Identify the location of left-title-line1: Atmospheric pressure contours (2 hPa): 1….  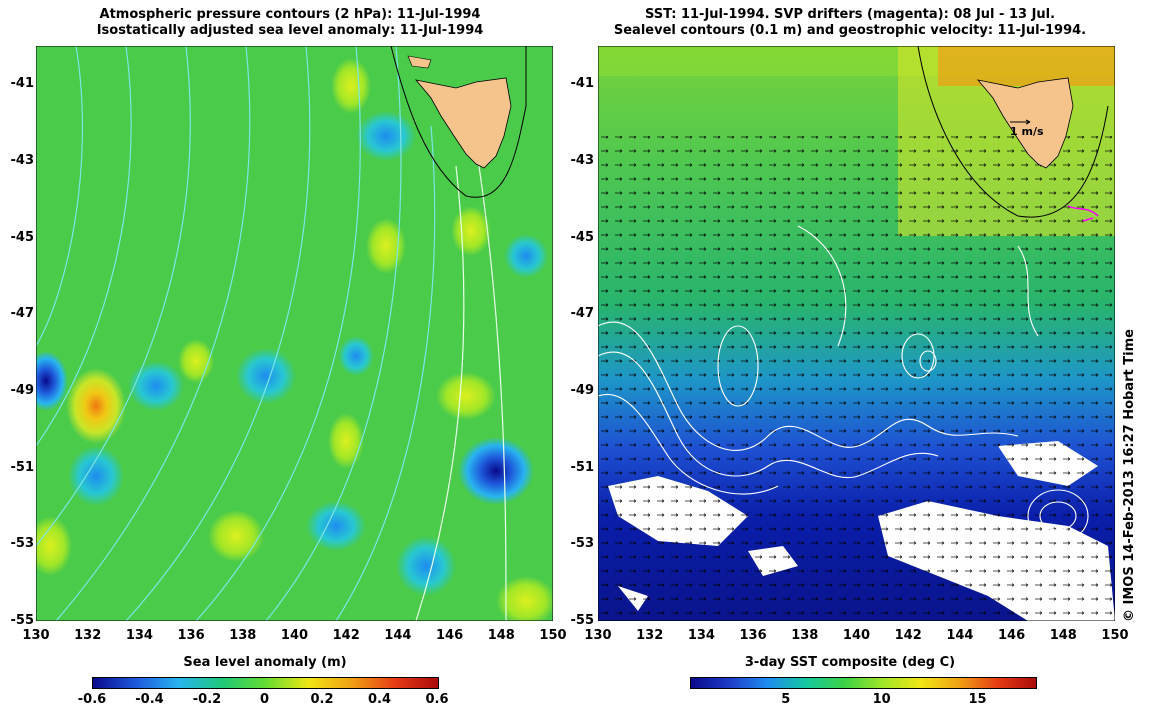
(290, 14).